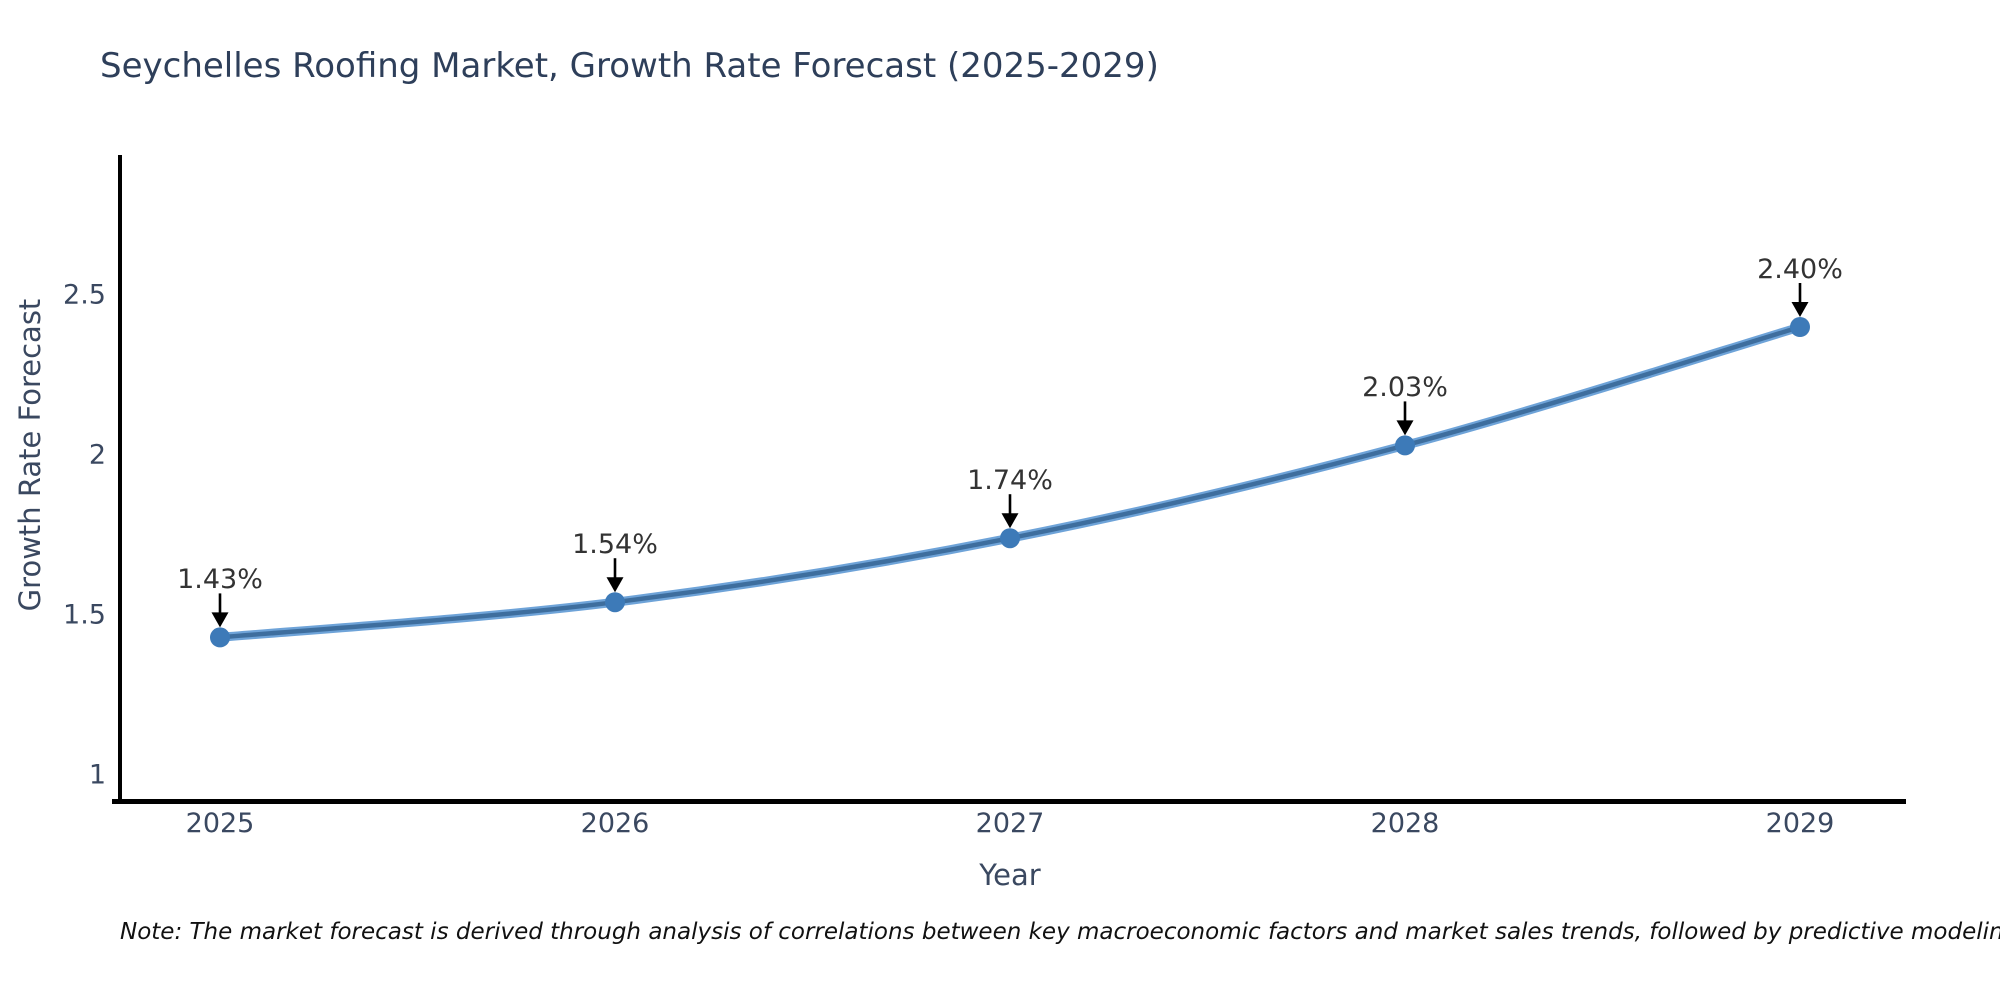  What do you see at coordinates (220, 637) in the screenshot?
I see `data-point-2025` at bounding box center [220, 637].